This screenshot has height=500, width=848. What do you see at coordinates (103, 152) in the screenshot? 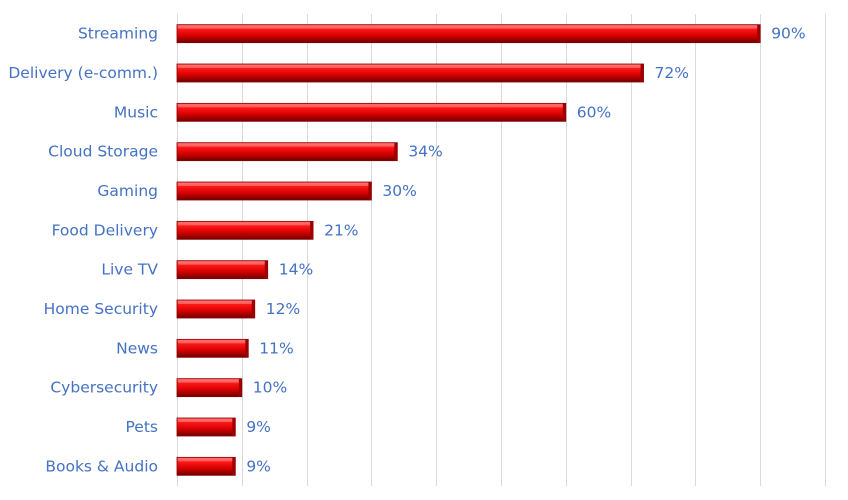
I see `category-label: Cloud Storage` at bounding box center [103, 152].